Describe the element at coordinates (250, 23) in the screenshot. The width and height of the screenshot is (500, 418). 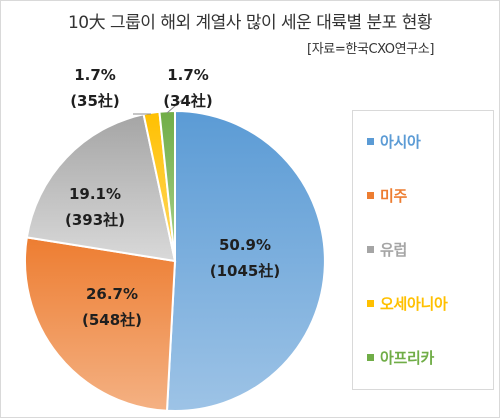
I see `chart-title: 10大 그룹이 해외 계열사 많이 세운 대륙별 분포 현황` at that location.